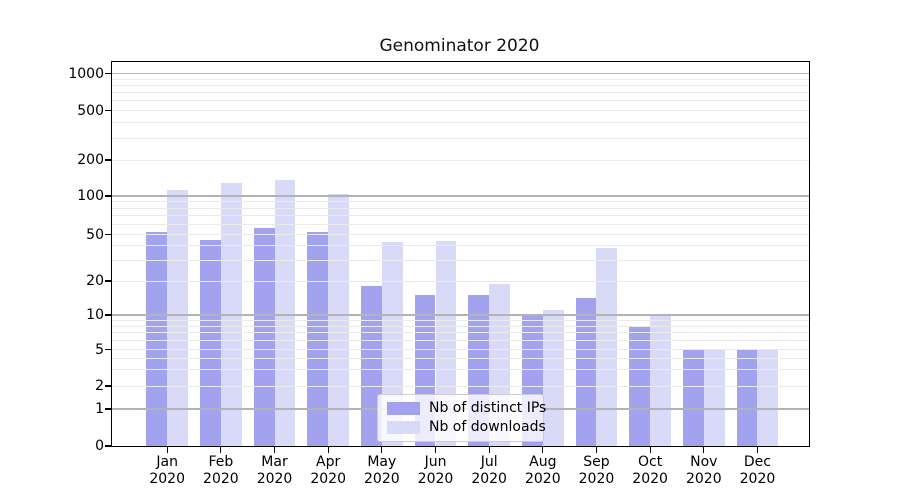  I want to click on xtick-label-mar: Mar 2020, so click(274, 470).